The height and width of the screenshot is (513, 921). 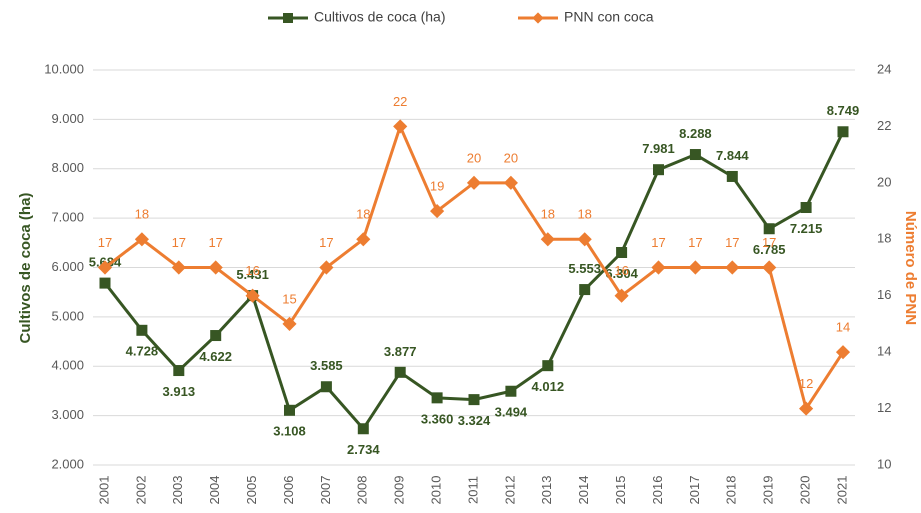 I want to click on data-label: 8.288, so click(x=695, y=133).